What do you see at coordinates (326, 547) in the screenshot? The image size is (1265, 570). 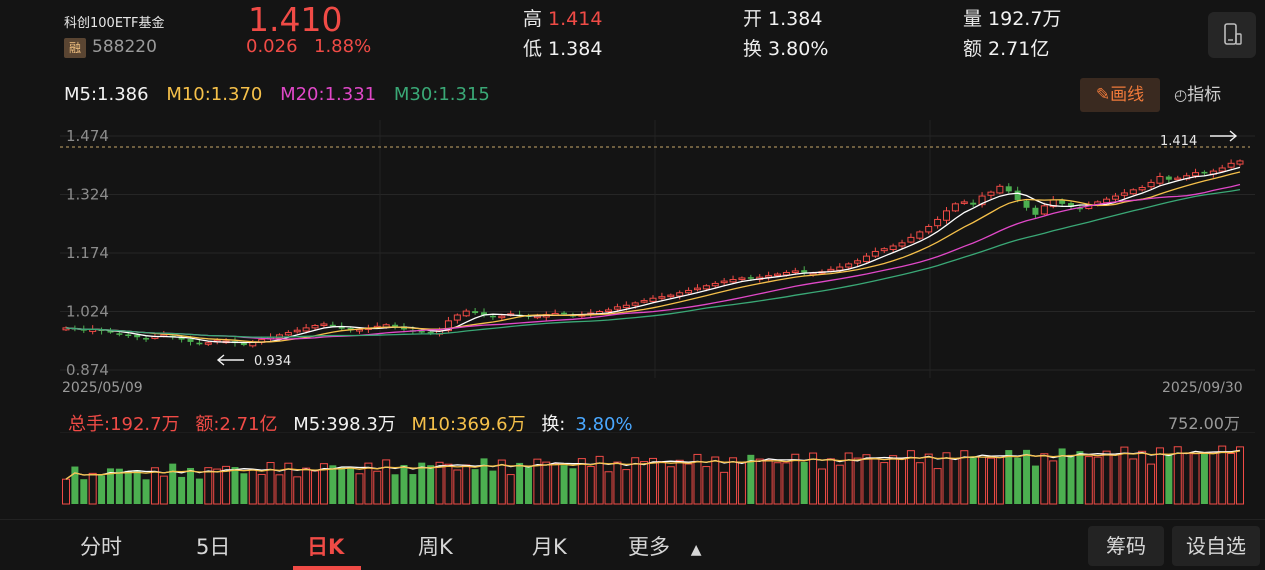 I see `tab-daily-k: 日K` at bounding box center [326, 547].